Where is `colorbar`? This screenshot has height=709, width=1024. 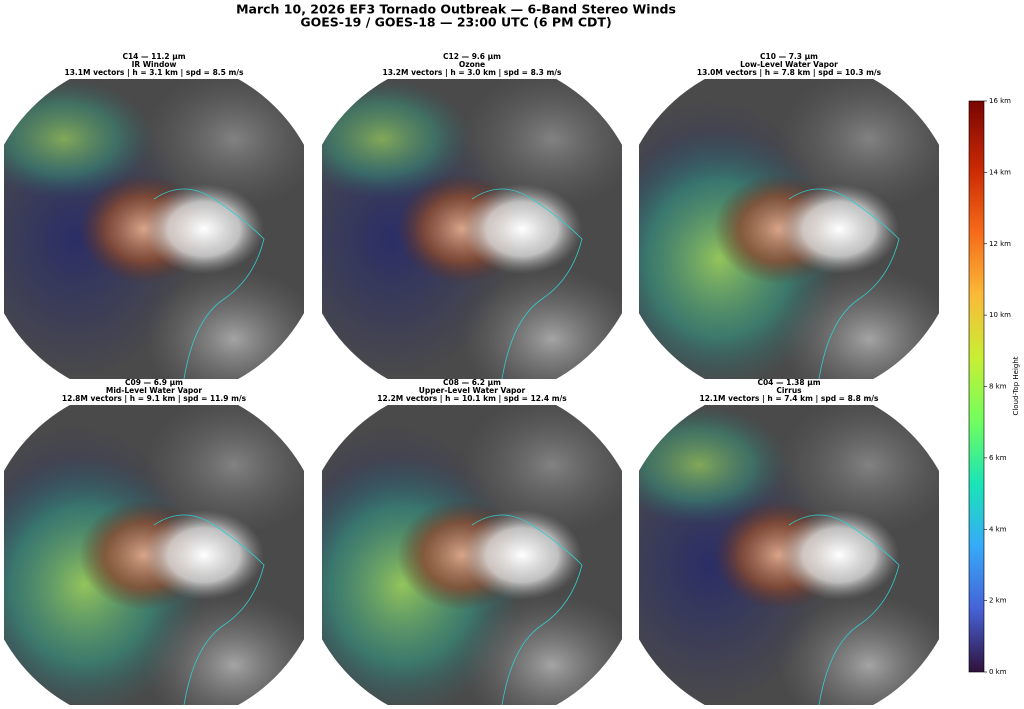
colorbar is located at coordinates (976, 386).